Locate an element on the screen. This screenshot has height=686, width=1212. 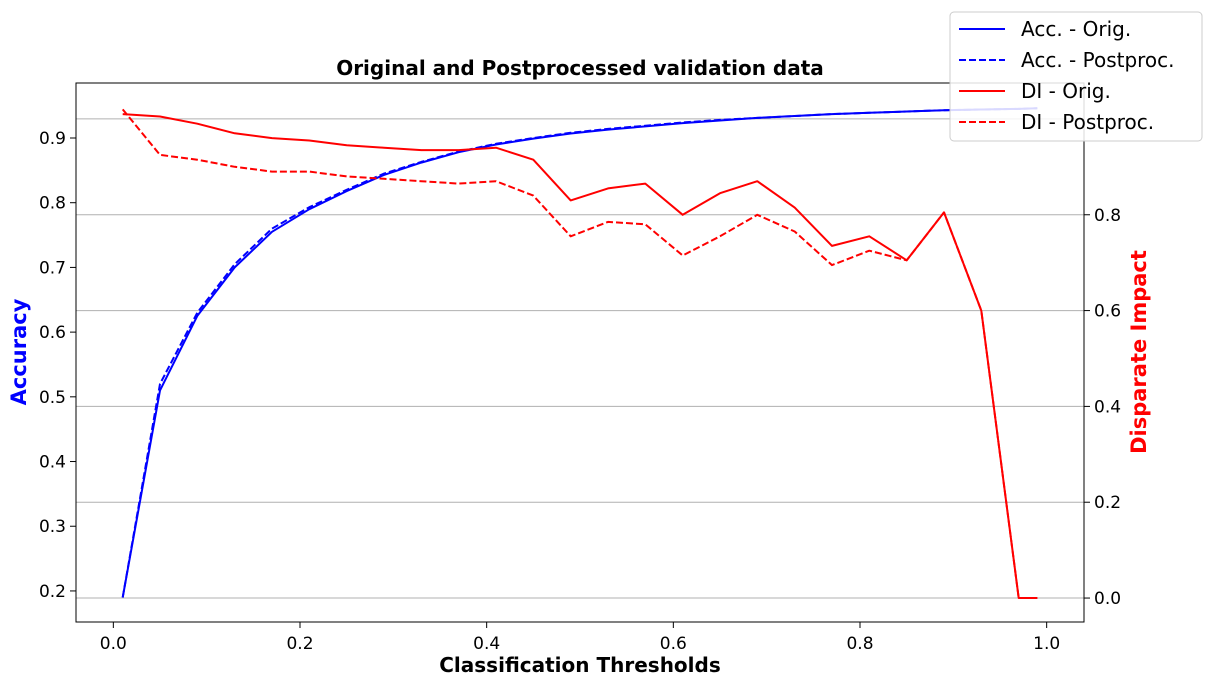
y-left-tick-label: 0.5 is located at coordinates (52, 398).